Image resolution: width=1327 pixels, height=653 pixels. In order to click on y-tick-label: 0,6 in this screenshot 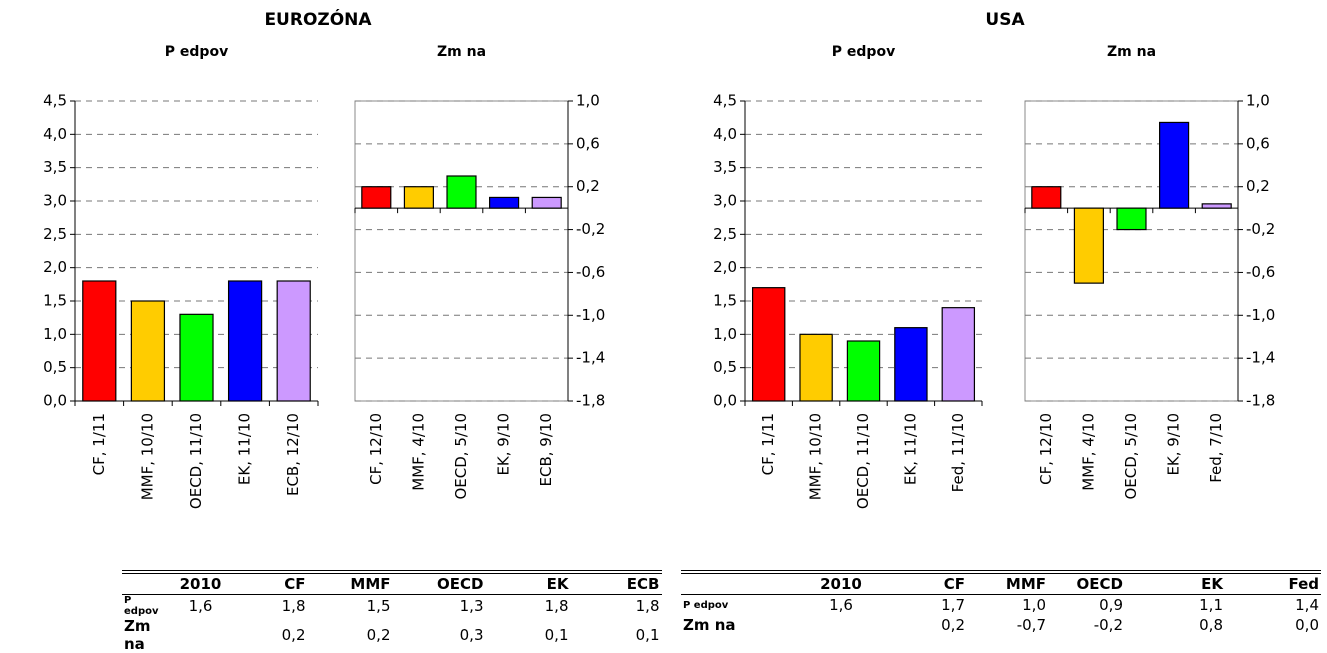, I will do `click(1258, 143)`.